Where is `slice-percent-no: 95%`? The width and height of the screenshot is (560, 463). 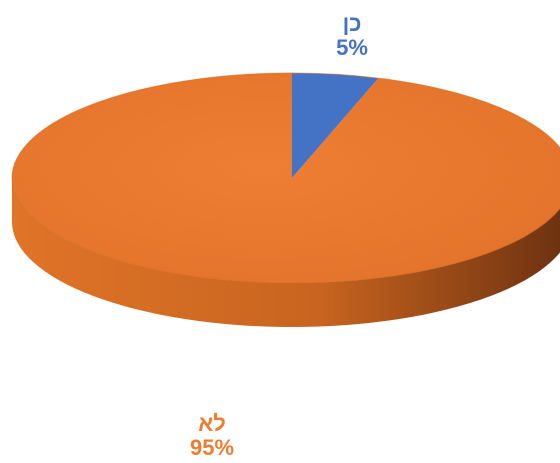 slice-percent-no: 95% is located at coordinates (212, 447).